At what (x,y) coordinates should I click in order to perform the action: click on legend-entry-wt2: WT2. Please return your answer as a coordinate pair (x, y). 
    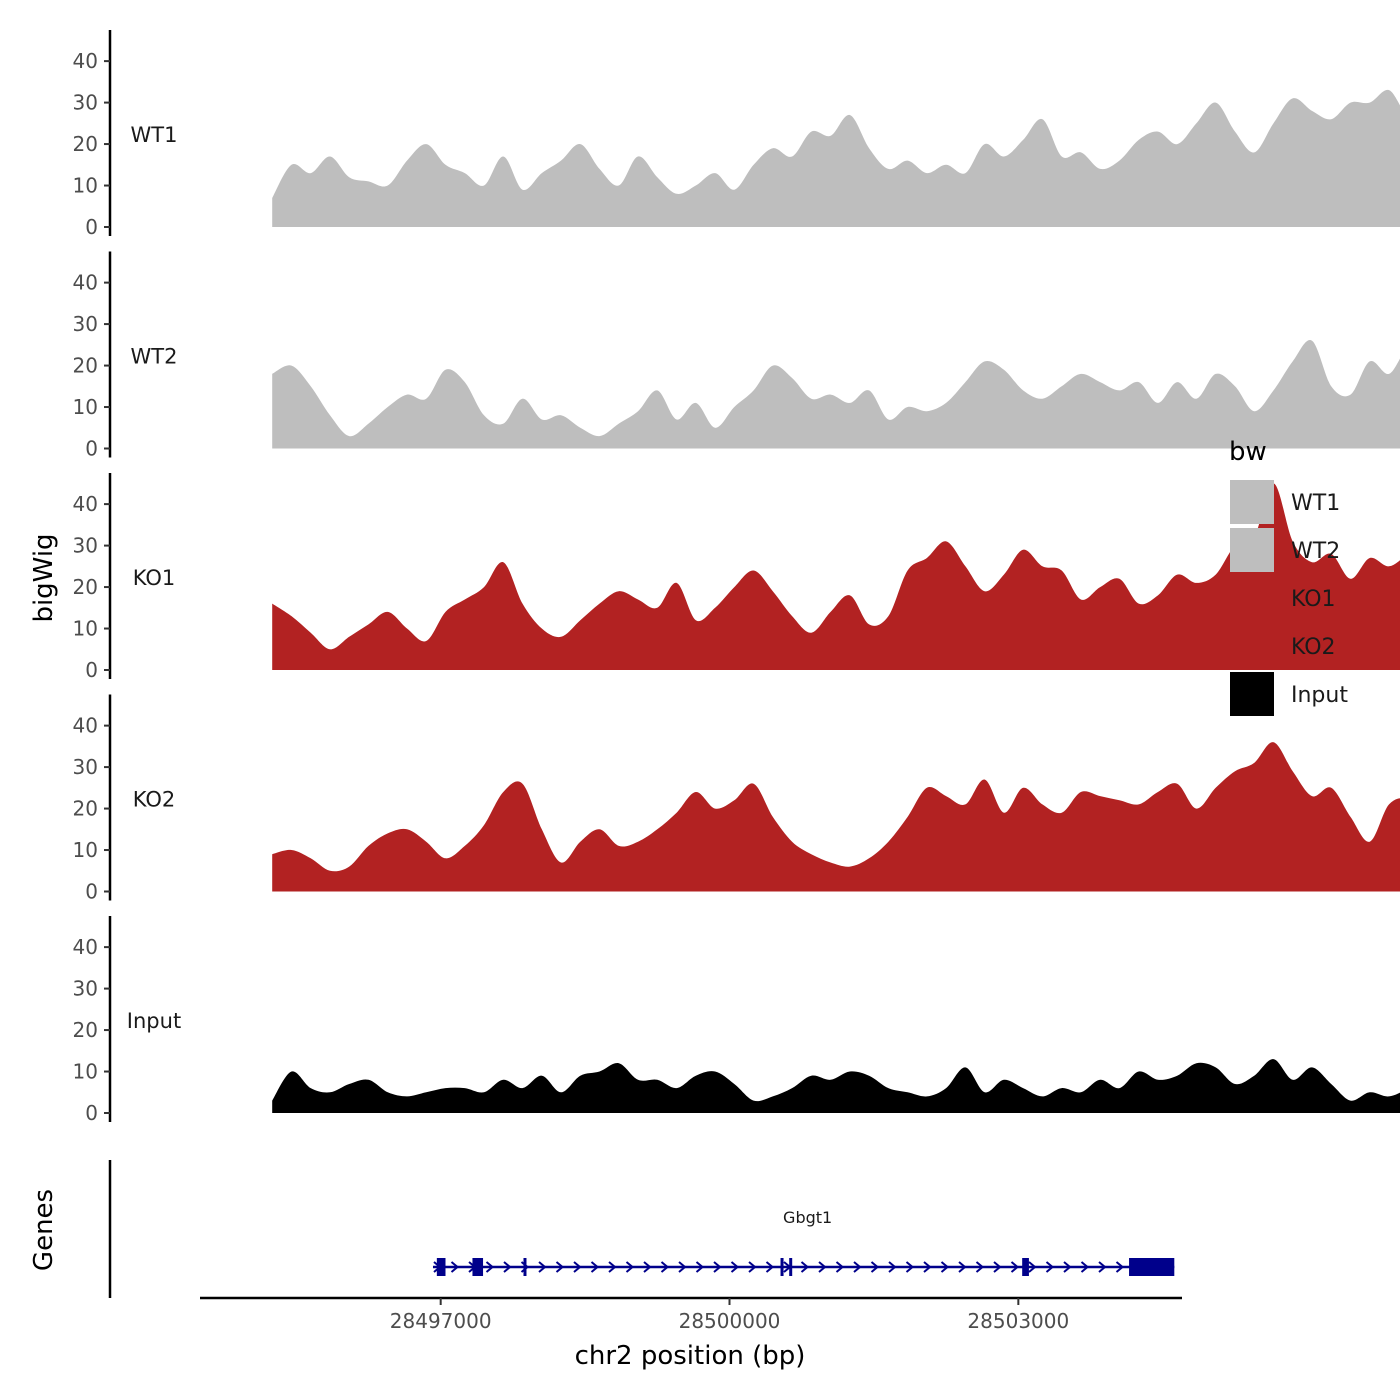
    Looking at the image, I should click on (1285, 550).